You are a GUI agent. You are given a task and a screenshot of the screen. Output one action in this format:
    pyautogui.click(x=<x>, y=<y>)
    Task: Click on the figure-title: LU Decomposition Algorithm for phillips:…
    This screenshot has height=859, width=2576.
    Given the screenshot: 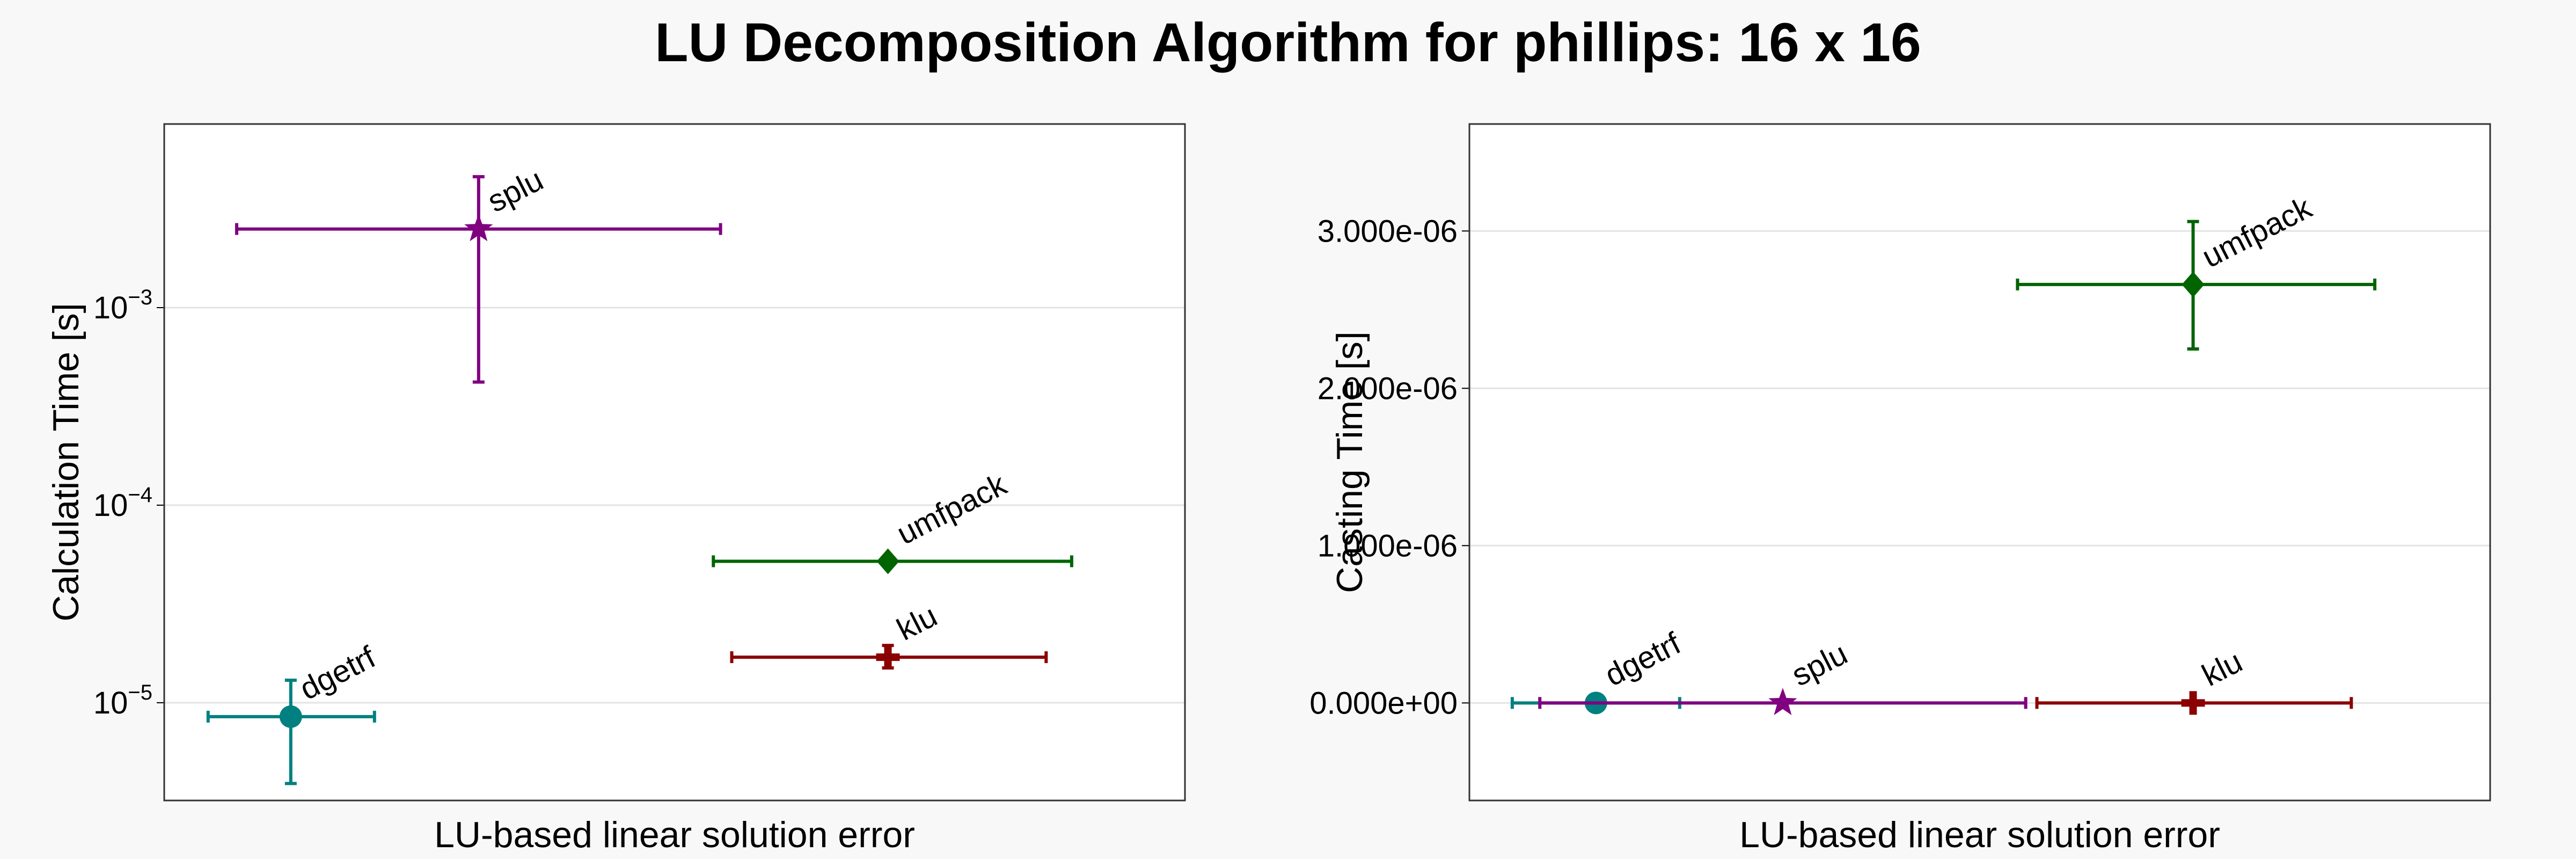 What is the action you would take?
    pyautogui.click(x=1288, y=42)
    